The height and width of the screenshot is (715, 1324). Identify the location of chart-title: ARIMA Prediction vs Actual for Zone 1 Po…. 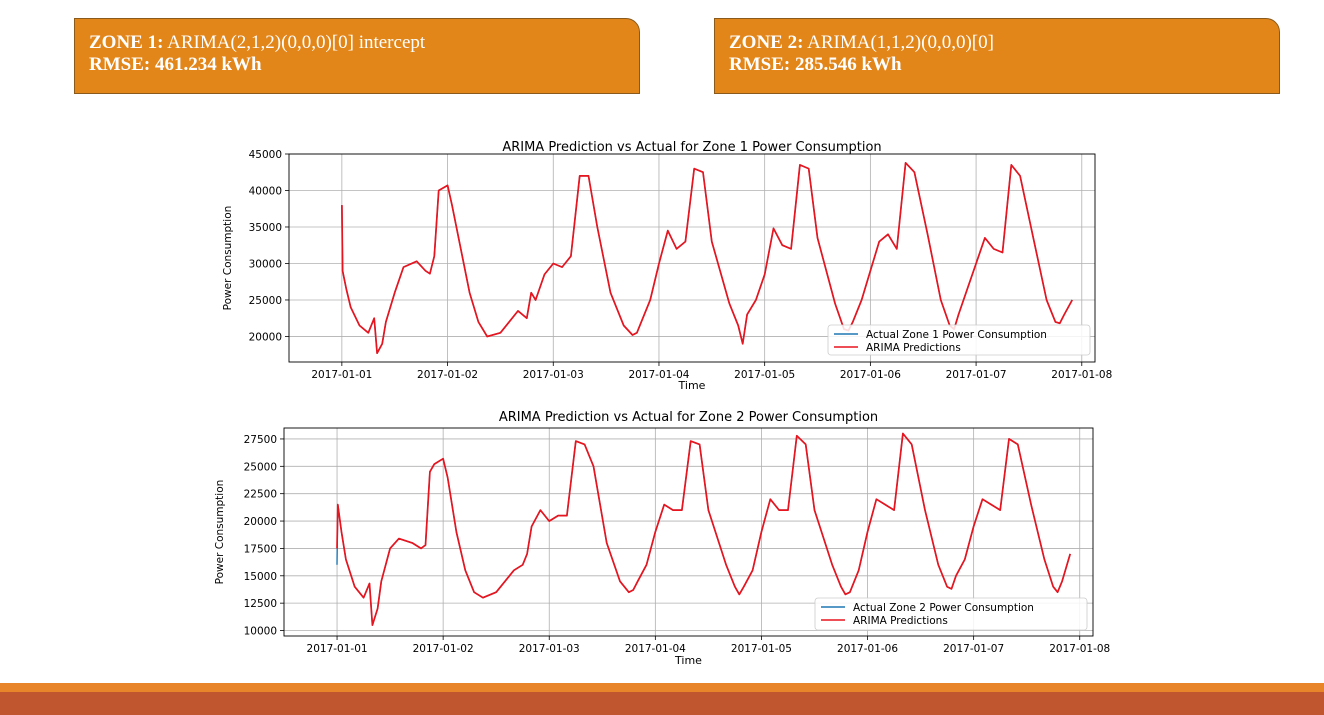
(691, 147).